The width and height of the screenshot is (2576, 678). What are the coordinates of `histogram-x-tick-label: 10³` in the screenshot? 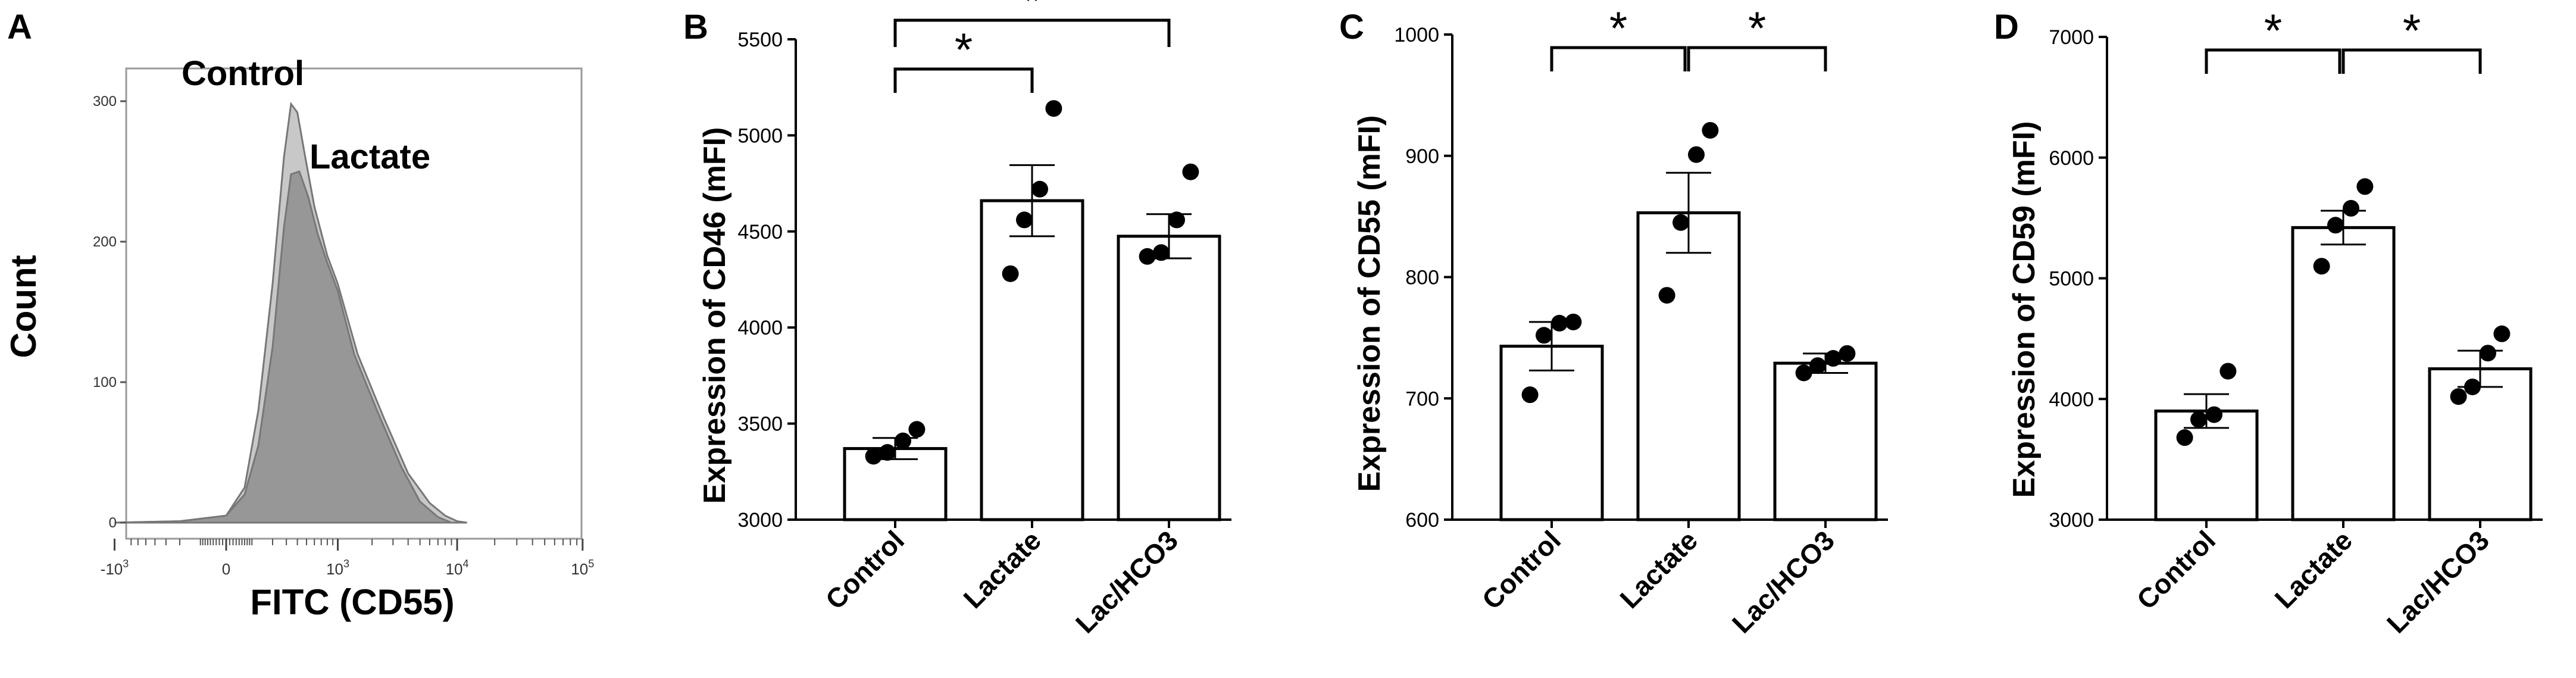 It's located at (337, 568).